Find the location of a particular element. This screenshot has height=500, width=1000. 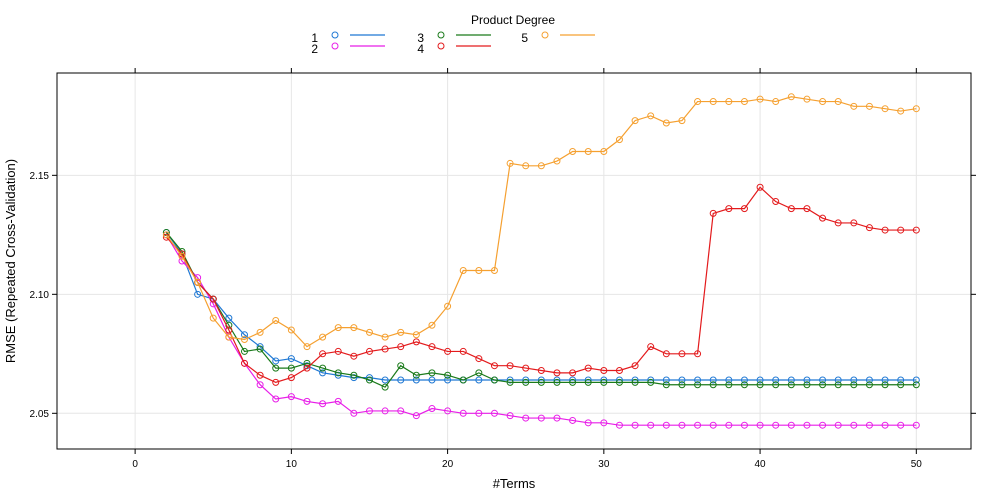

legend-point-swatch is located at coordinates (441, 35).